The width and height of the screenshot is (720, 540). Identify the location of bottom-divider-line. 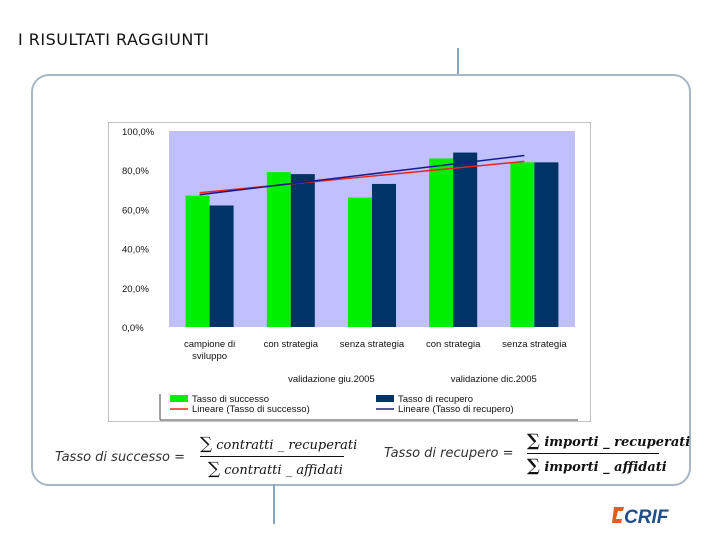
(274, 504).